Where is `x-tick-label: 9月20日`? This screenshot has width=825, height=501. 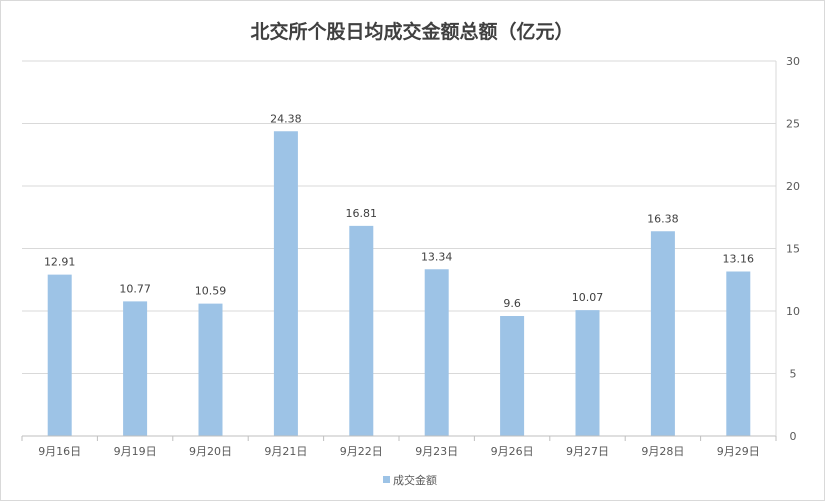 x-tick-label: 9月20日 is located at coordinates (210, 451).